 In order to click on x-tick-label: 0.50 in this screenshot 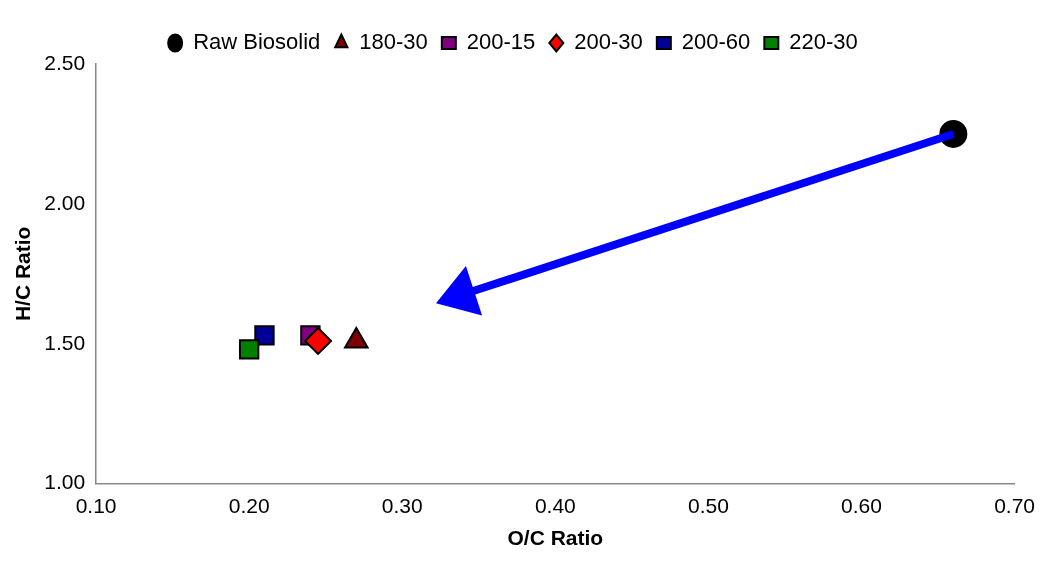, I will do `click(708, 505)`.